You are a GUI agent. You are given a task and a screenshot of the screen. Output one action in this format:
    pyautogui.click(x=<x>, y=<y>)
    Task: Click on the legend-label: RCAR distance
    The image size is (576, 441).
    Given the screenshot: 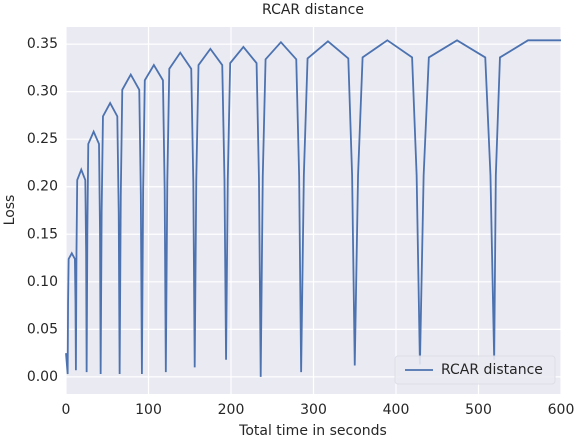 What is the action you would take?
    pyautogui.click(x=492, y=370)
    